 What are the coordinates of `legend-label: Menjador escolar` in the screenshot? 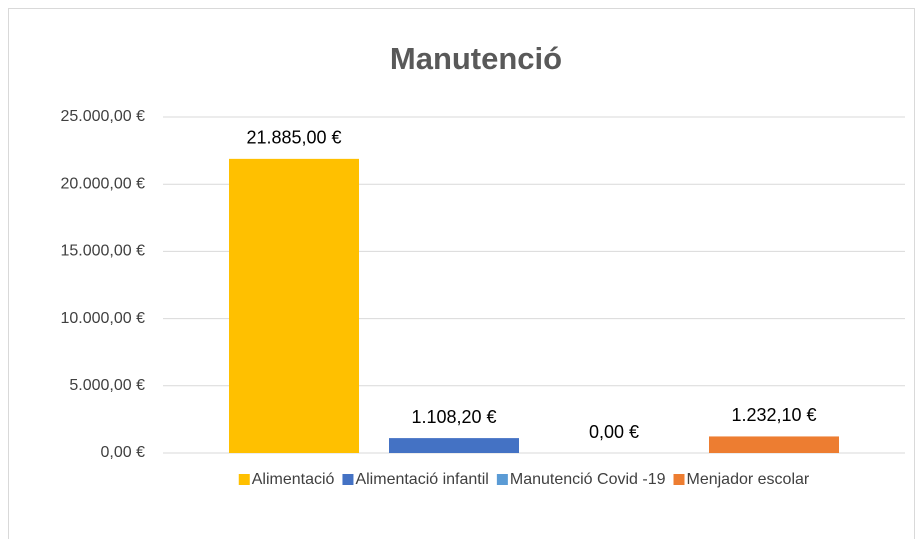 It's located at (748, 479).